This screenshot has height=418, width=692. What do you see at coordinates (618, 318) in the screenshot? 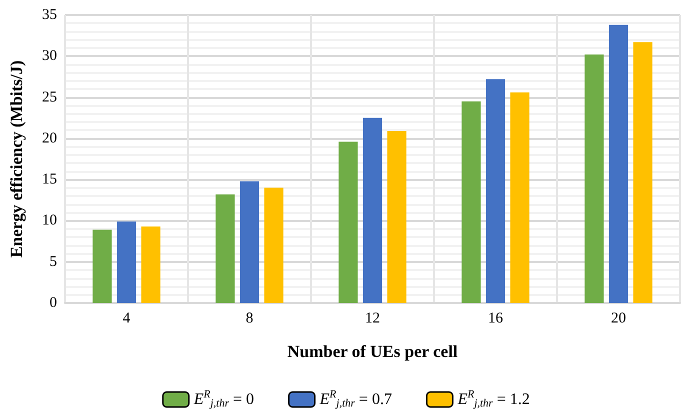
I see `x-tick-label: 20` at bounding box center [618, 318].